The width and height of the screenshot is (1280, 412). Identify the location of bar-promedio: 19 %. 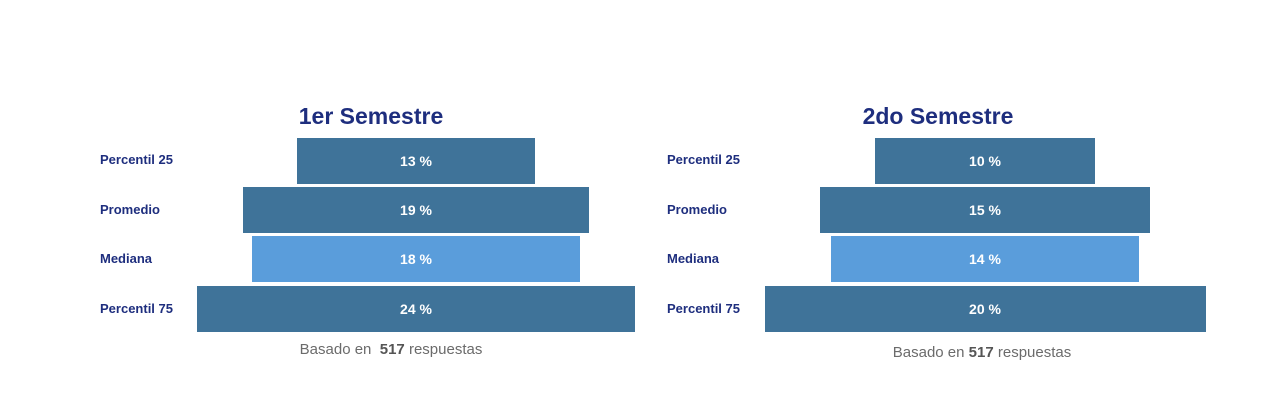
(416, 210).